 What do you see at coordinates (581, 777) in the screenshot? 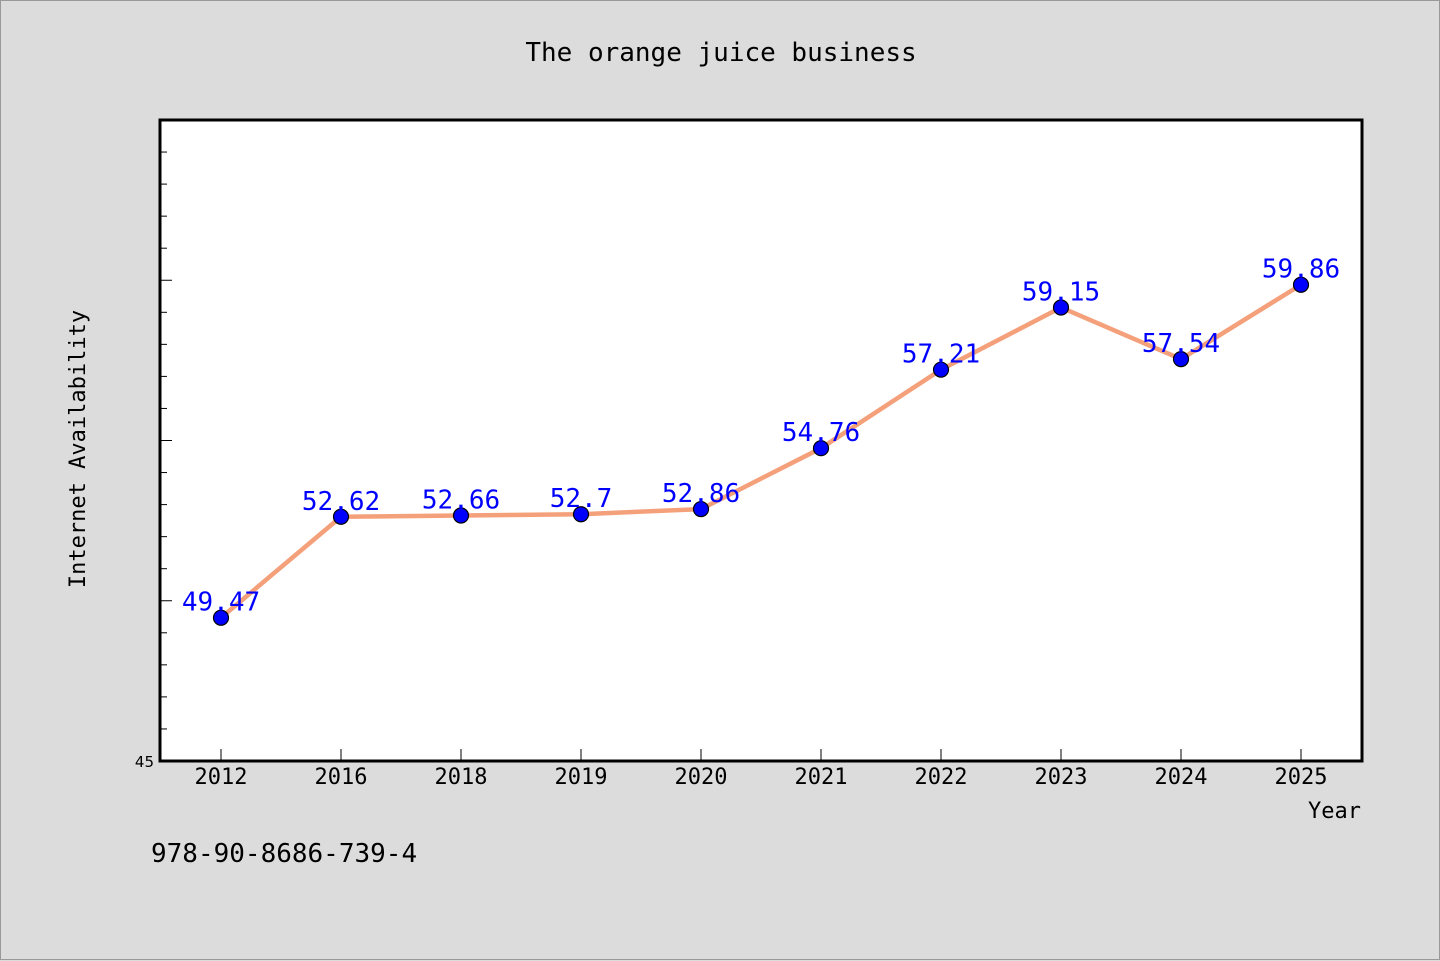
I see `x-tick-label: 2019` at bounding box center [581, 777].